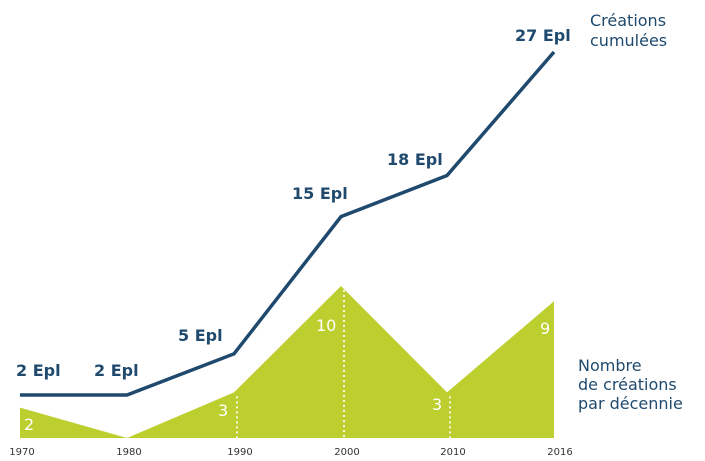  What do you see at coordinates (545, 328) in the screenshot?
I see `decade-label: 9` at bounding box center [545, 328].